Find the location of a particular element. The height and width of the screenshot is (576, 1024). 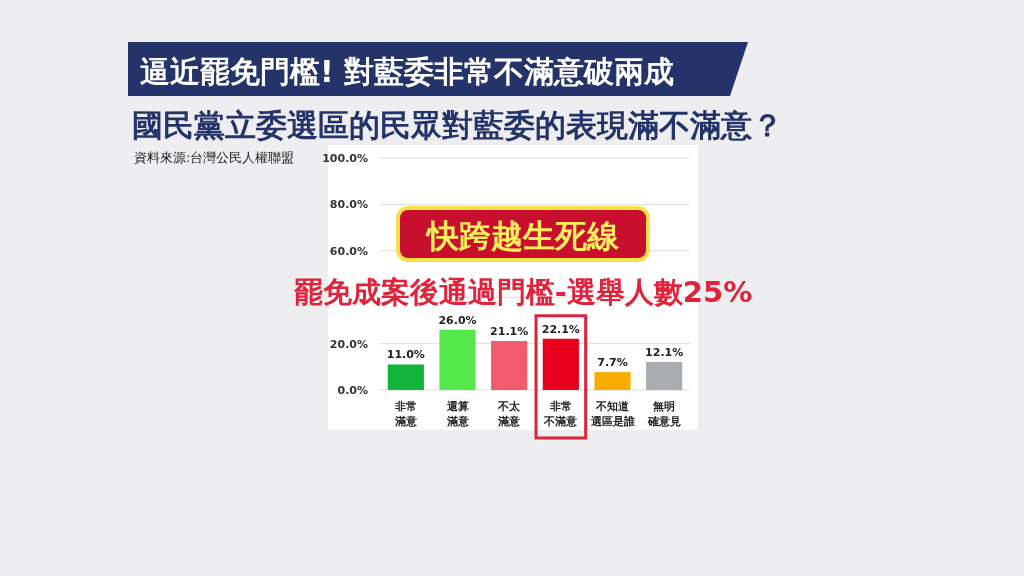

source-note: 資料來源:台灣公民人權聯盟 is located at coordinates (214, 157).